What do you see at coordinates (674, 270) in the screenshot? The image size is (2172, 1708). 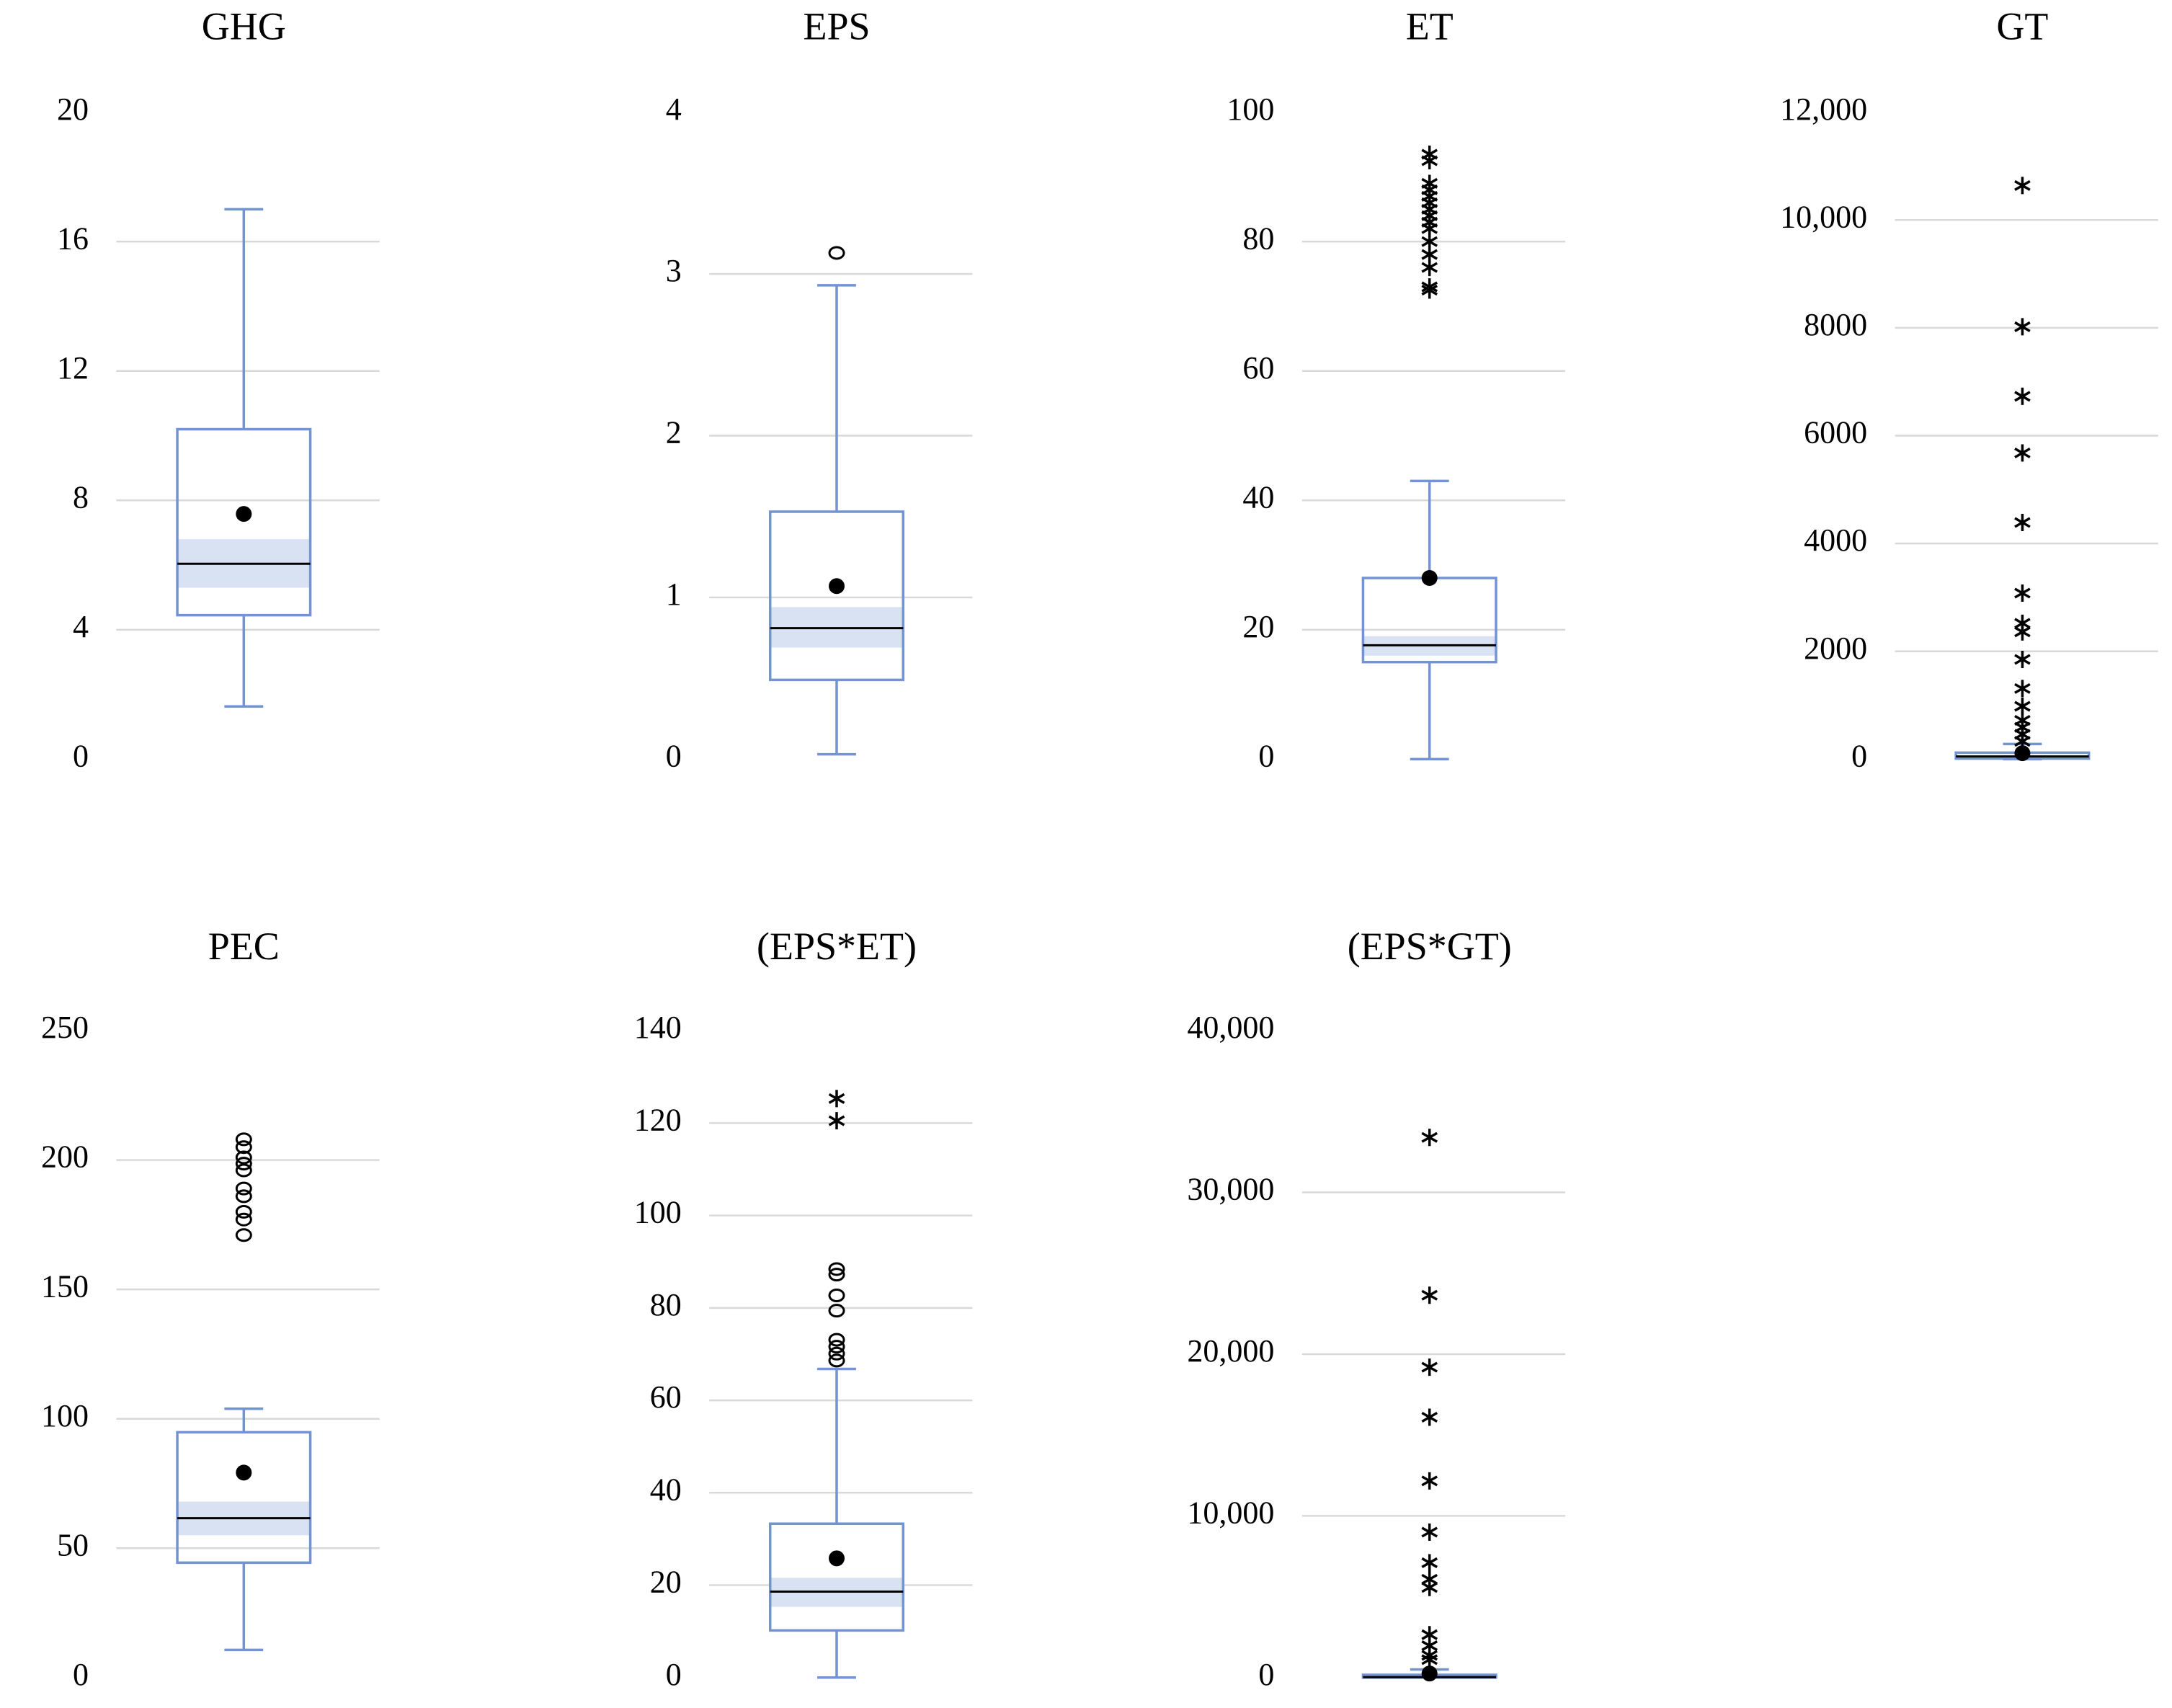 I see `y-tick-label: 3` at bounding box center [674, 270].